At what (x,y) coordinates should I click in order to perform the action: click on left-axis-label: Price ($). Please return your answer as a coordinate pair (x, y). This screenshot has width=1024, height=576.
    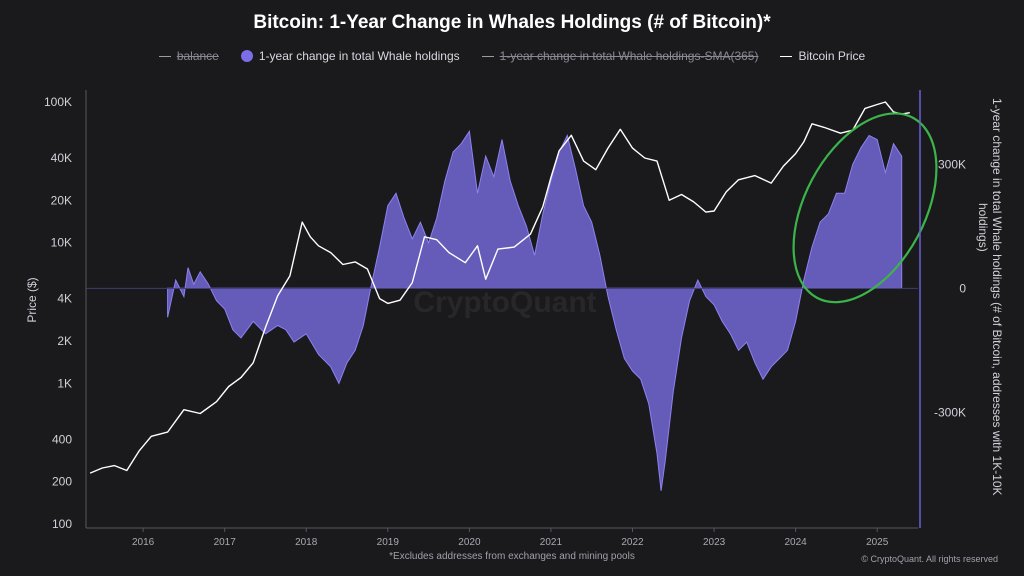
    Looking at the image, I should click on (32, 299).